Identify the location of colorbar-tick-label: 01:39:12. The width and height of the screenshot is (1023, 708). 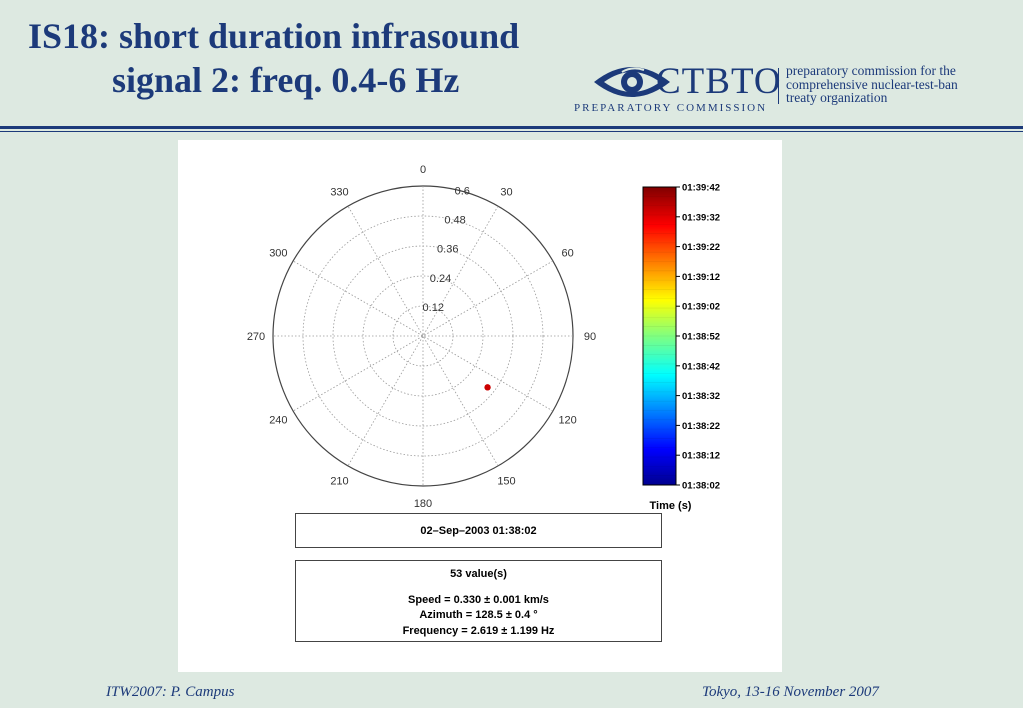
(701, 277).